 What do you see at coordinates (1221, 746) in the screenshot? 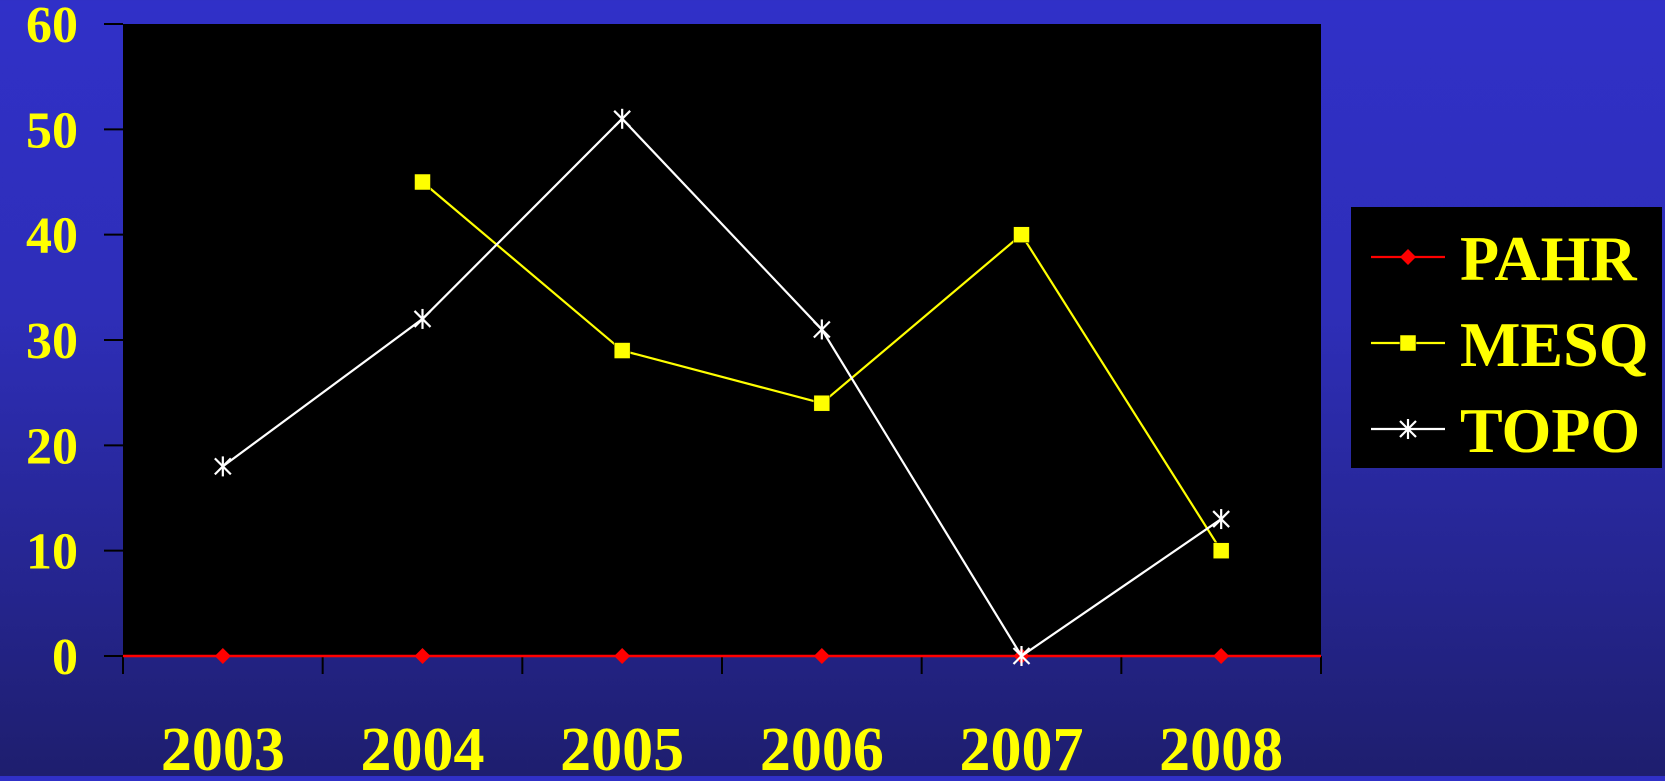
I see `x-tick-label: 2008` at bounding box center [1221, 746].